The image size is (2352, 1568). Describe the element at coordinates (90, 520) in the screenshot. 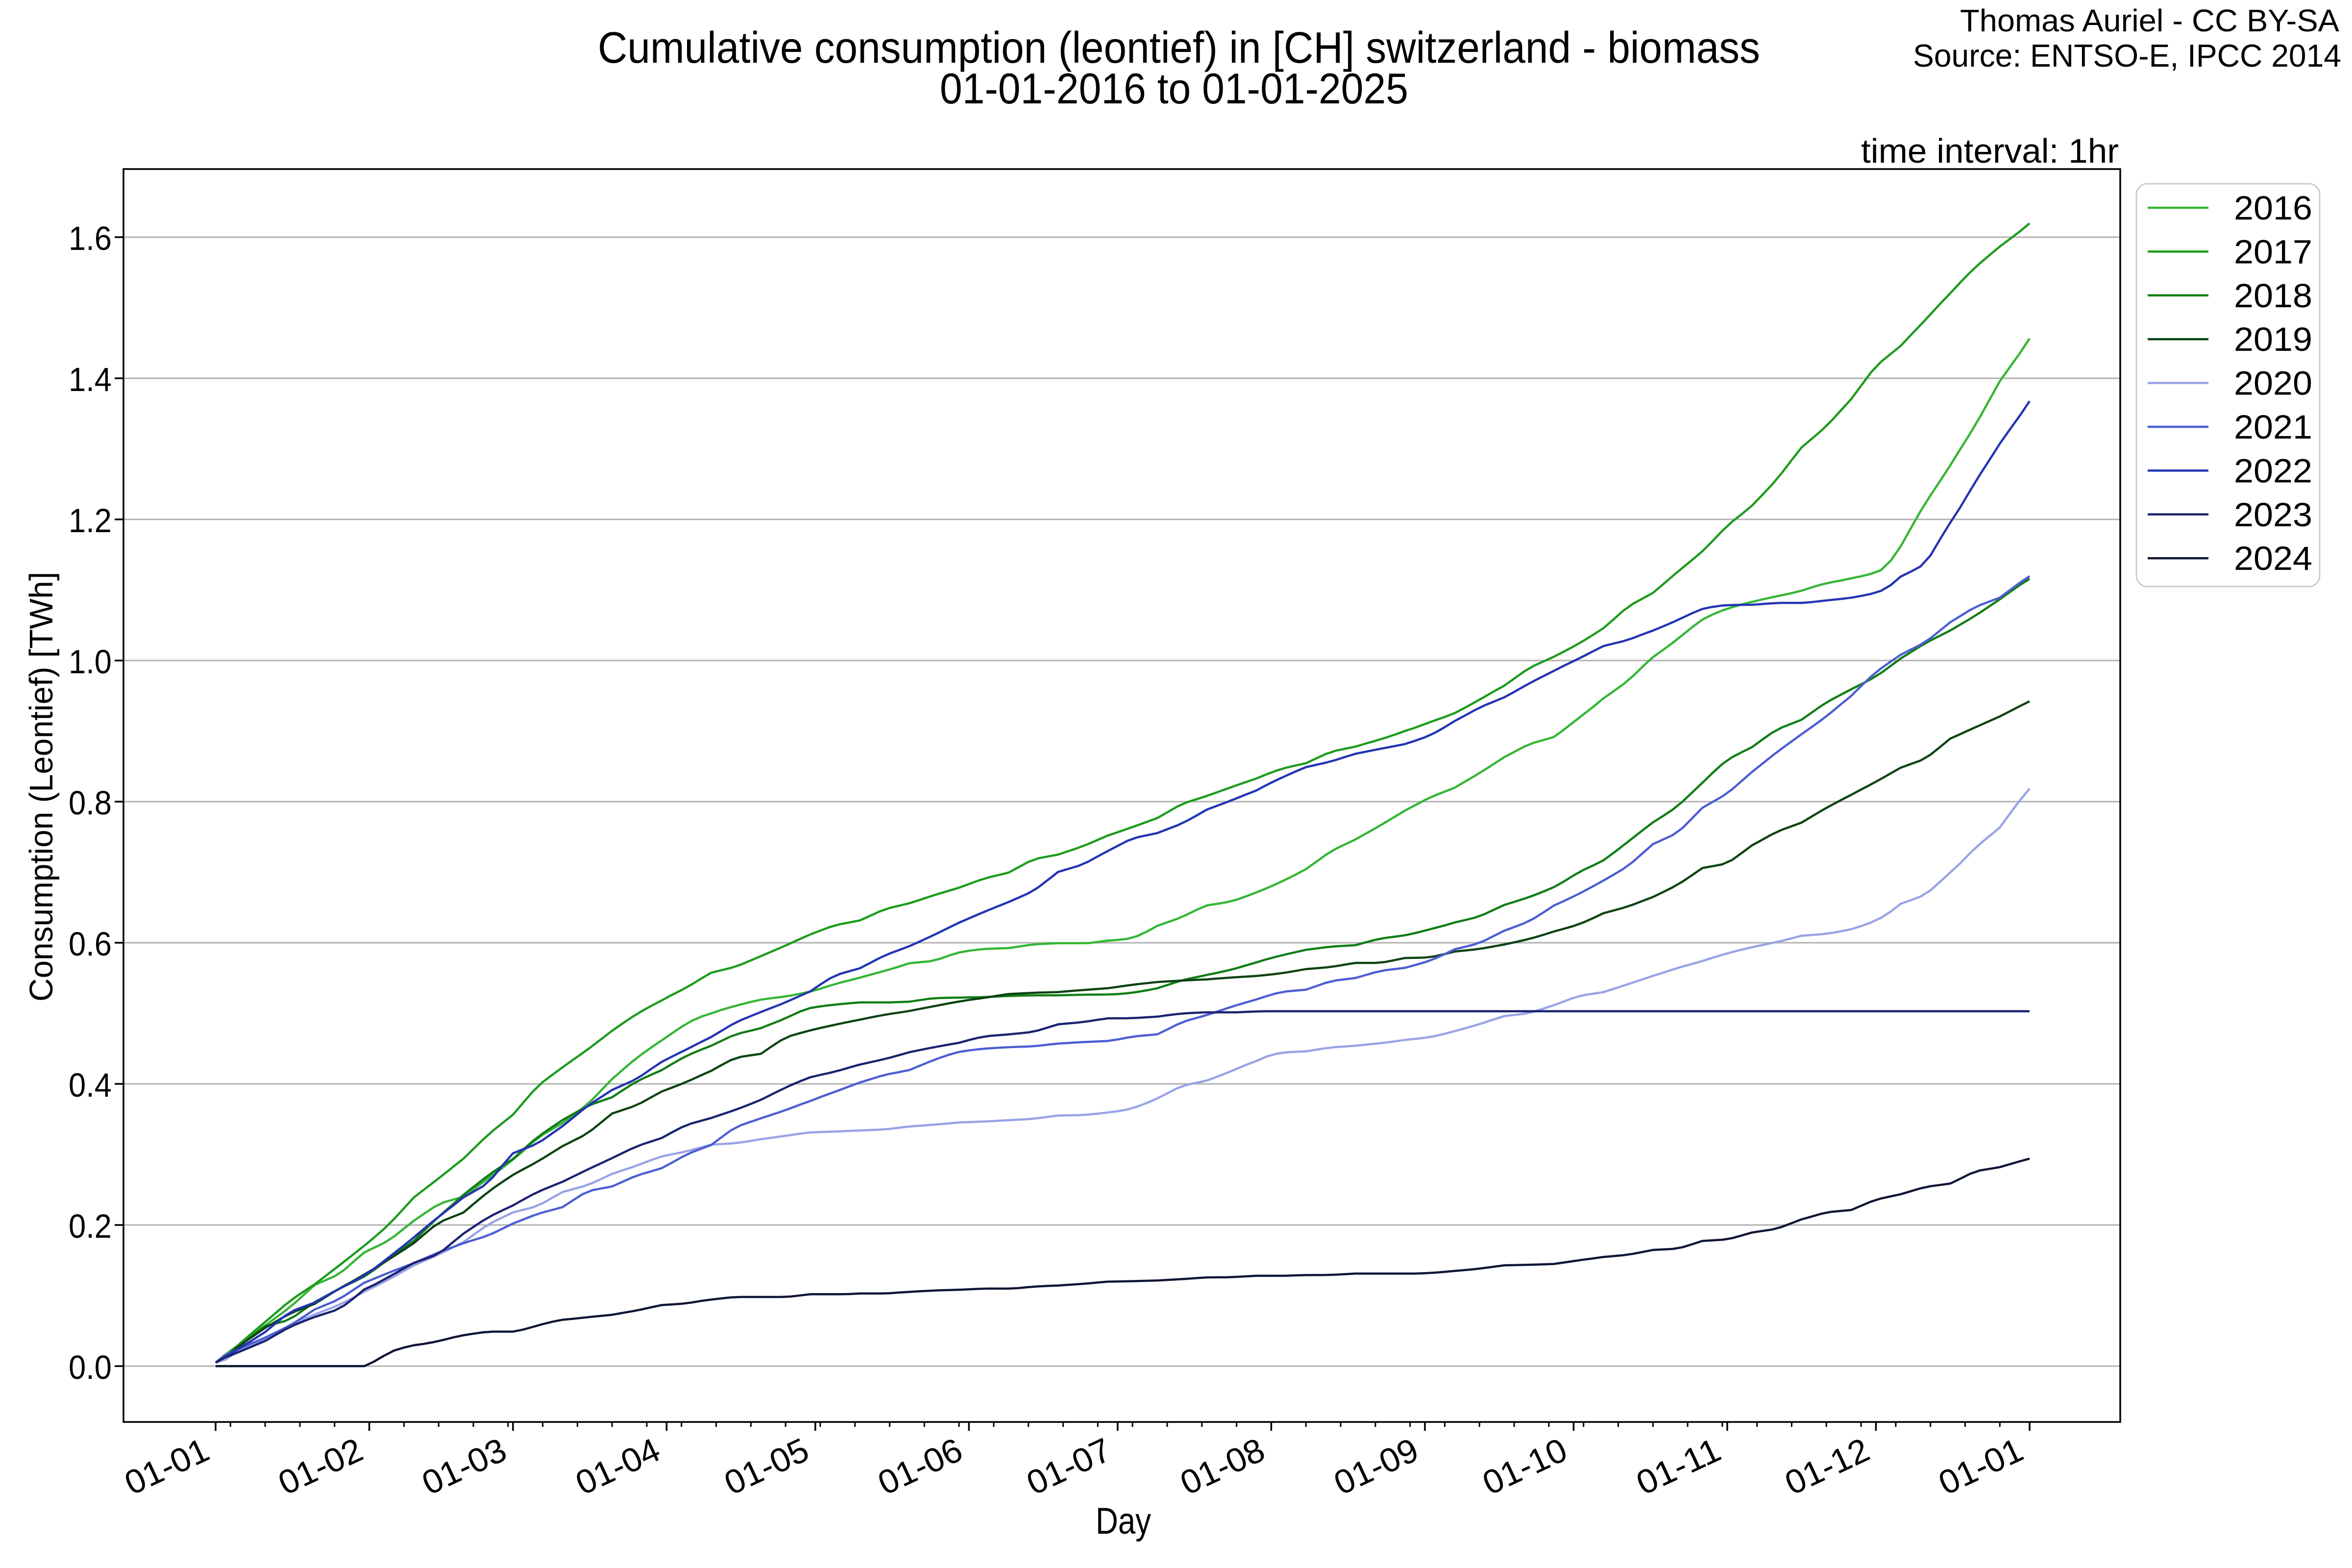

I see `svg-text: 1.2` at that location.